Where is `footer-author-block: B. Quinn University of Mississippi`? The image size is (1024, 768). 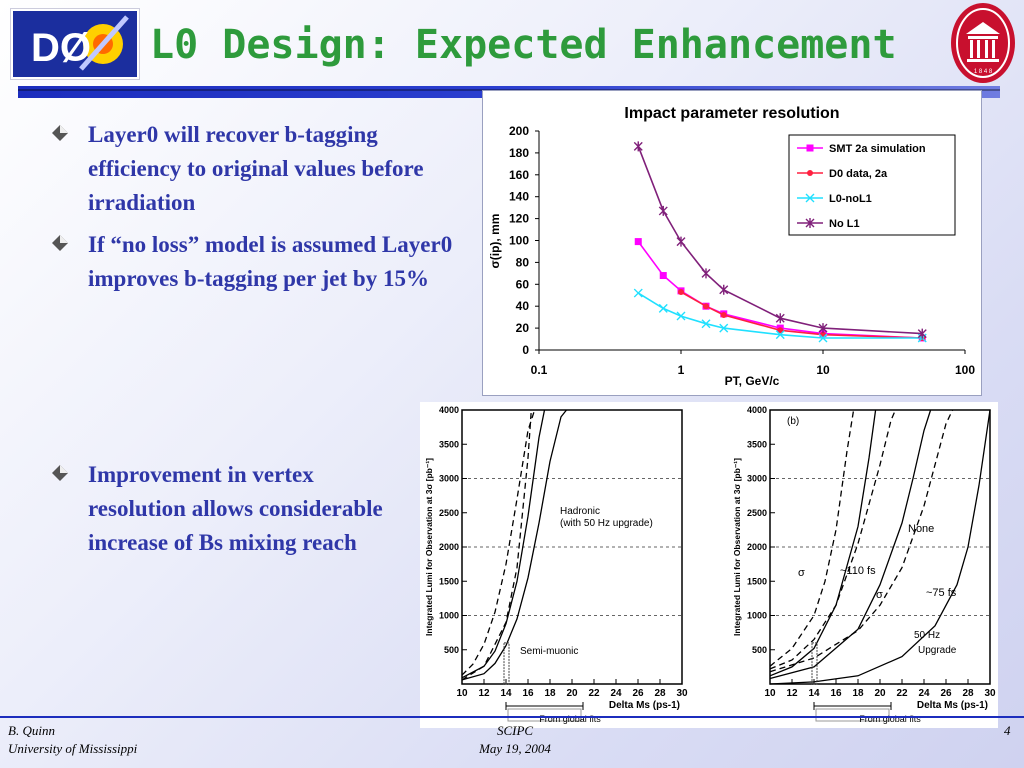
footer-author-block: B. Quinn University of Mississippi is located at coordinates (72, 740).